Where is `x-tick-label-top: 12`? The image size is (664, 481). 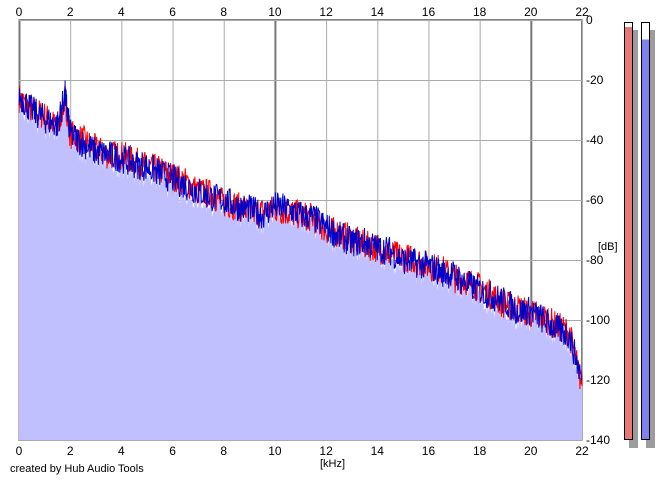 x-tick-label-top: 12 is located at coordinates (326, 12).